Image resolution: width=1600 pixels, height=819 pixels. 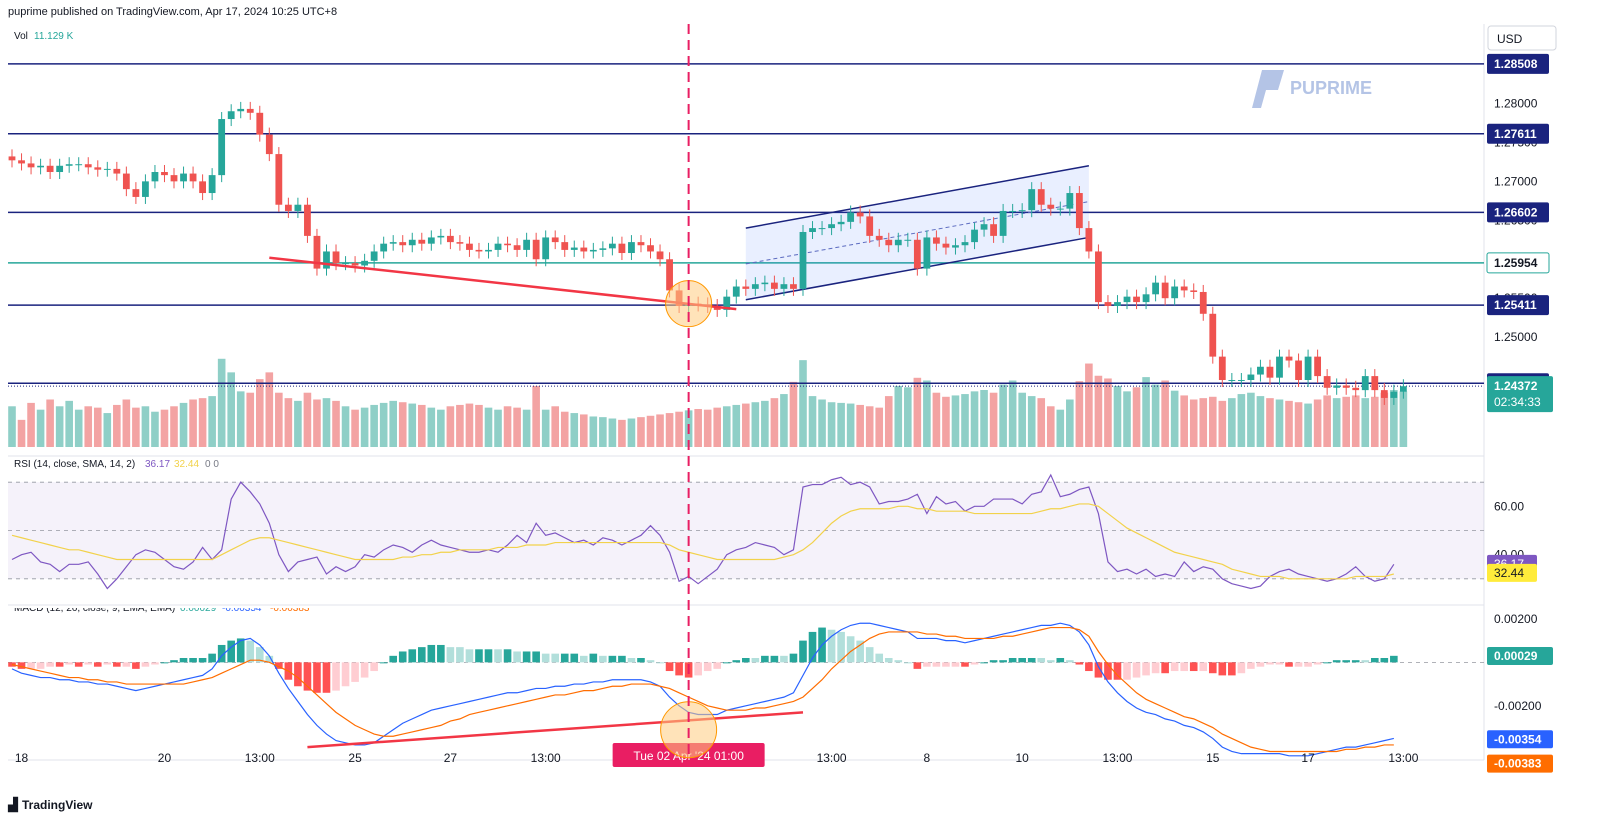 What do you see at coordinates (57, 805) in the screenshot?
I see `tradingview-logo-text: TradingView` at bounding box center [57, 805].